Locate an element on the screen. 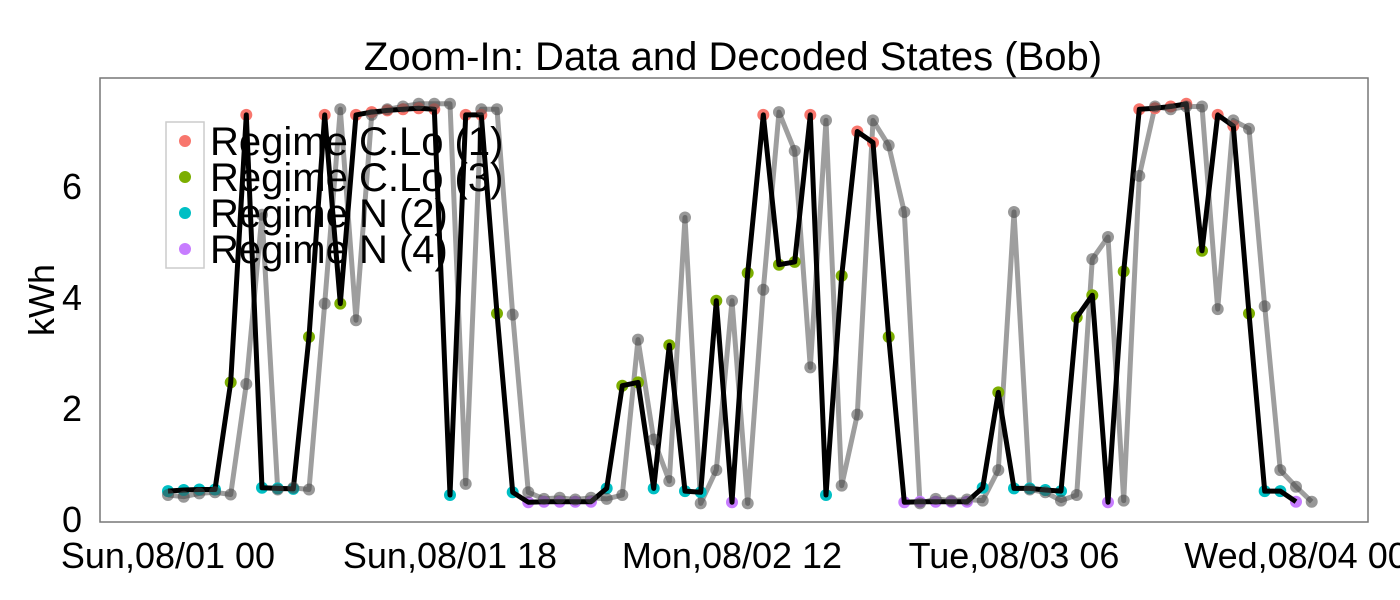  legend-label: Regime N (4) is located at coordinates (329, 250).